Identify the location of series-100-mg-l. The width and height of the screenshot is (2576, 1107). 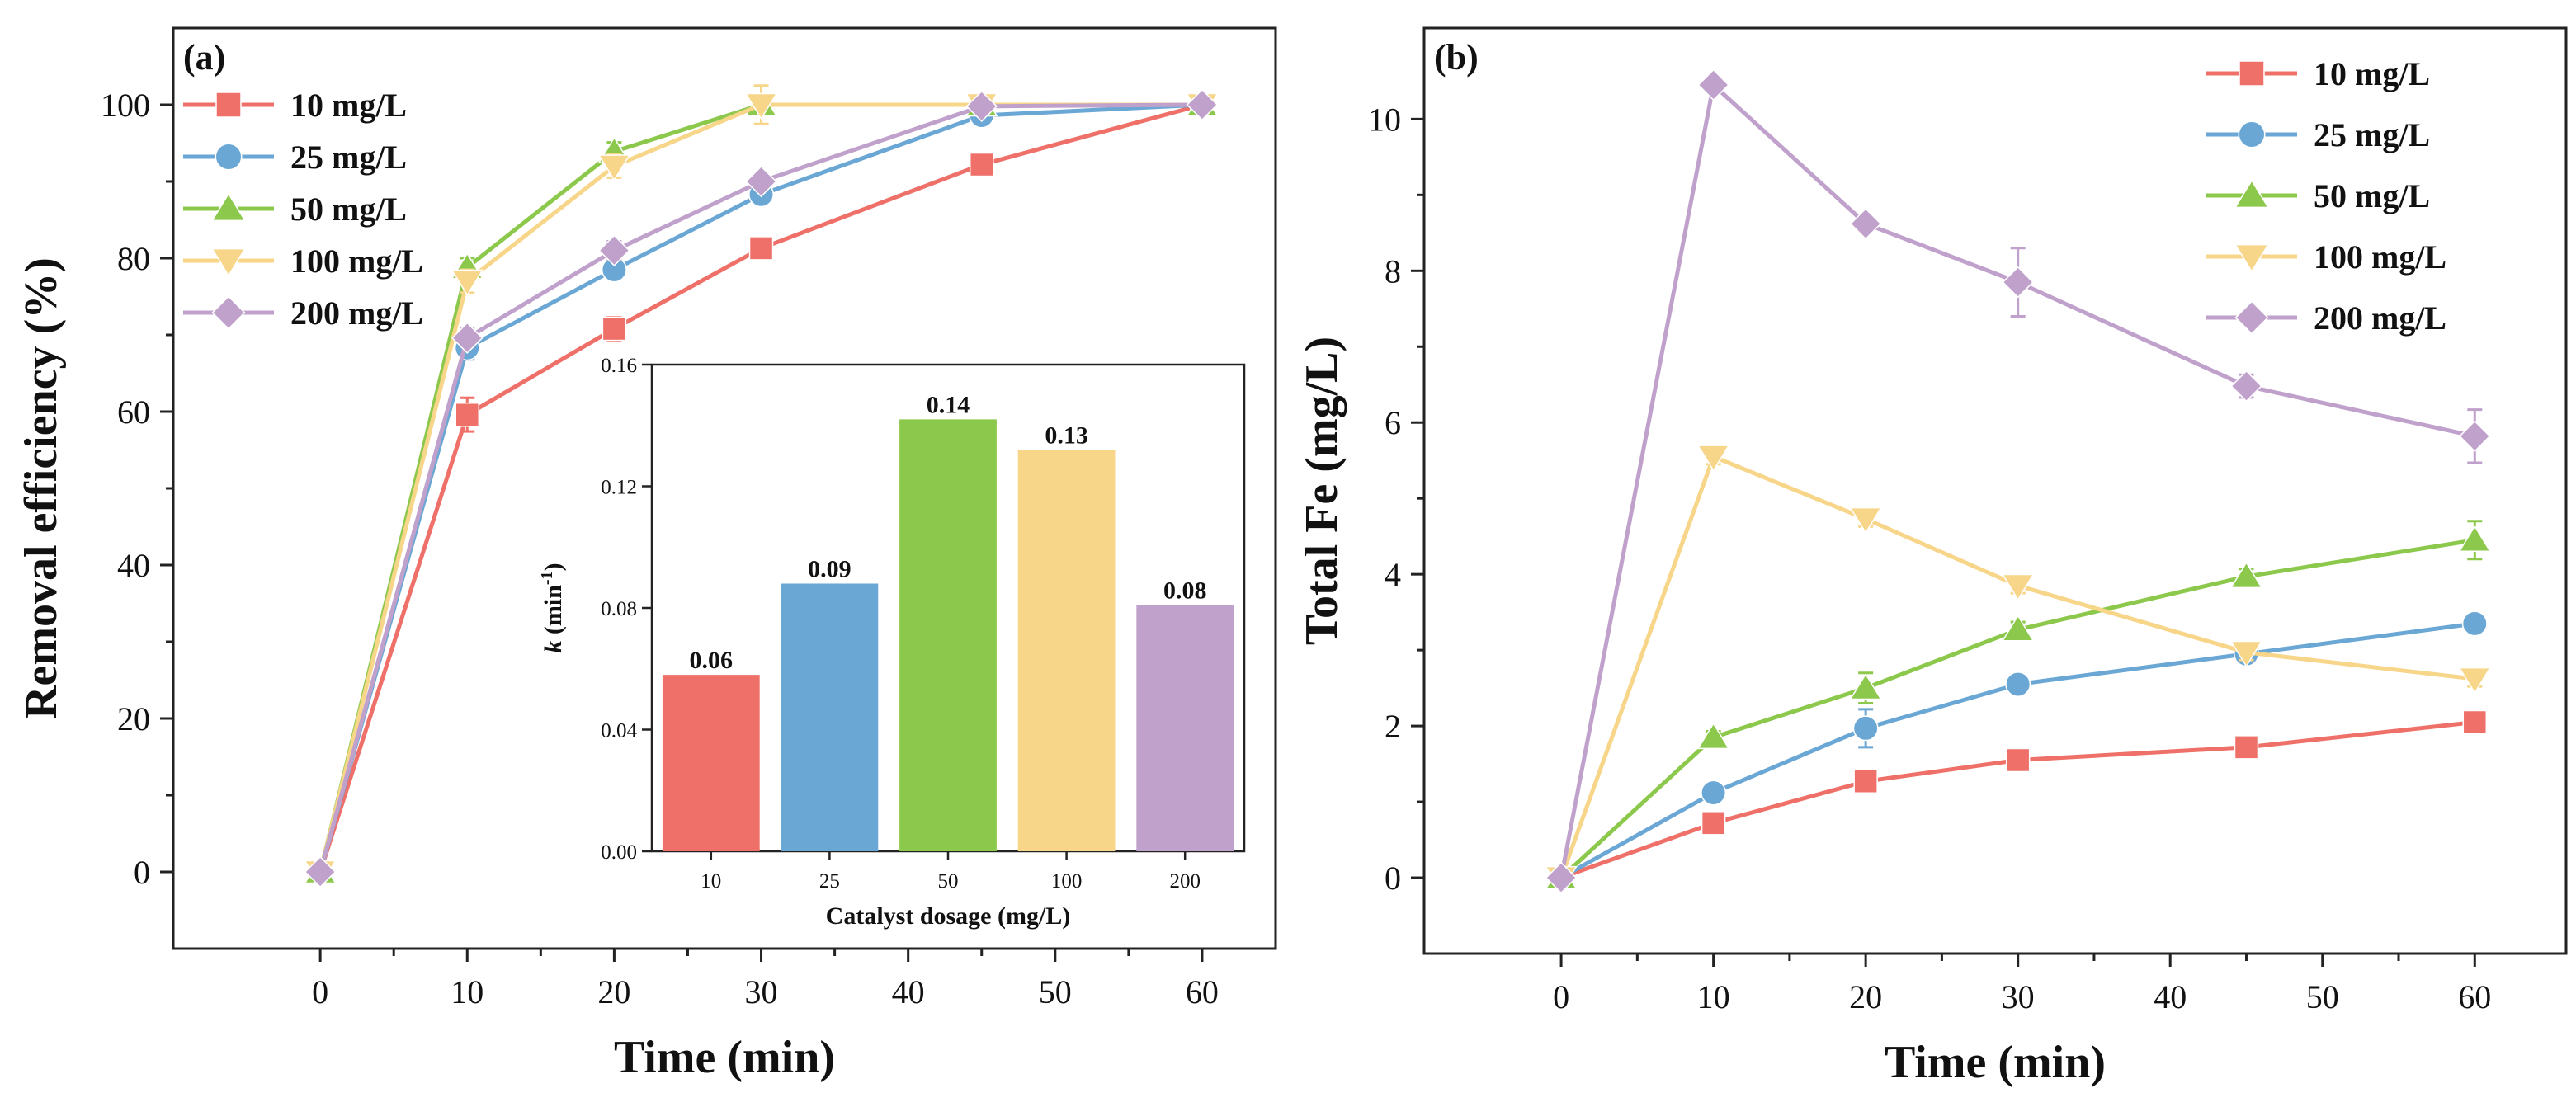
(2018, 669).